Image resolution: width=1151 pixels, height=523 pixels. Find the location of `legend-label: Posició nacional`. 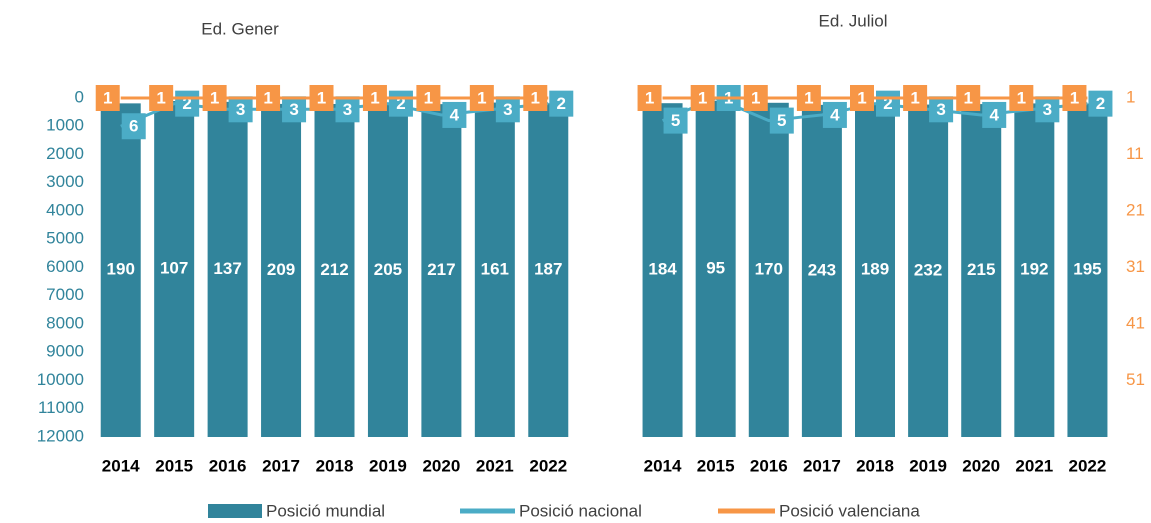

legend-label: Posició nacional is located at coordinates (580, 510).